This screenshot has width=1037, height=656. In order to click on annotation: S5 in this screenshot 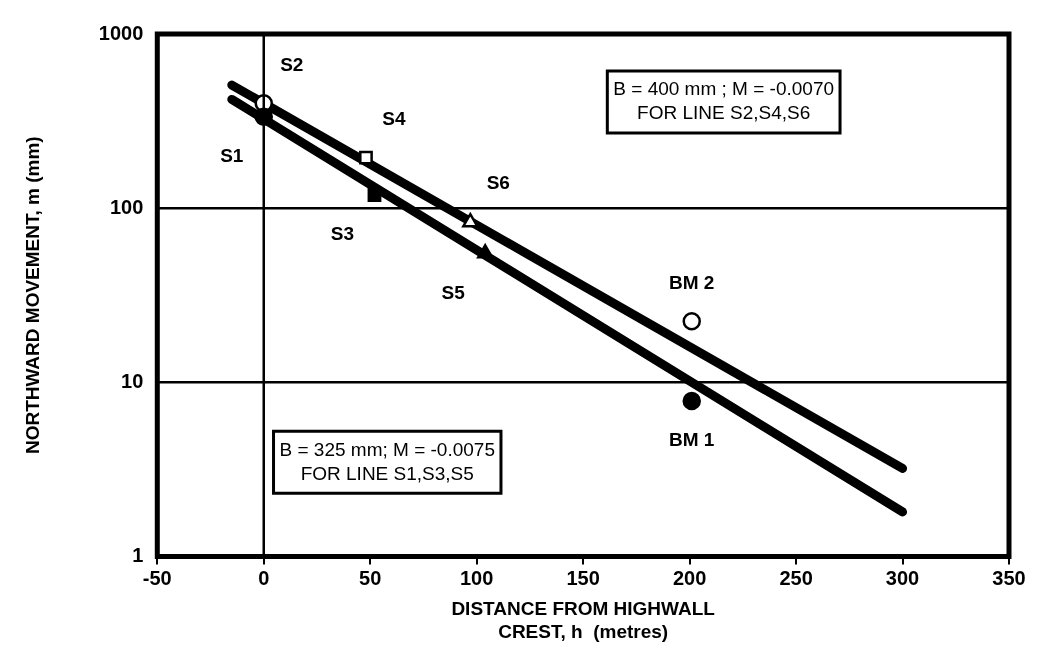, I will do `click(453, 292)`.